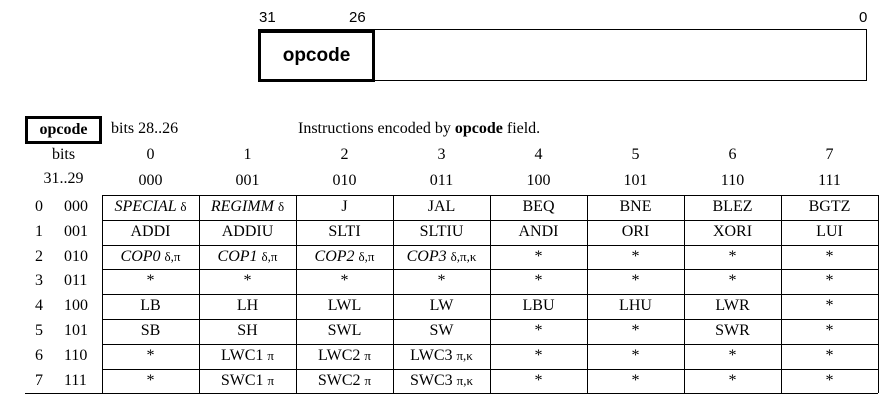  I want to click on opcode-cell-2-1: COP1 δ,π, so click(247, 257).